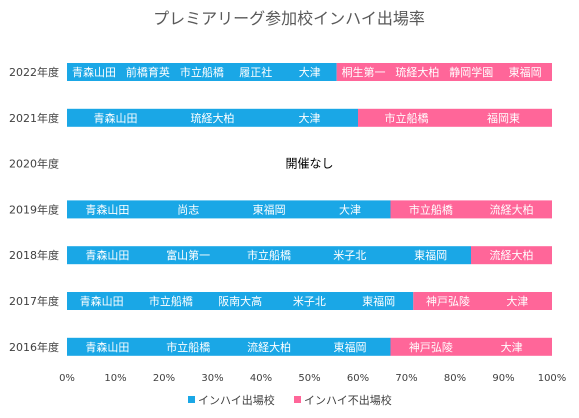 This screenshot has width=579, height=418. I want to click on bar-data-label: 前橋育英, so click(148, 72).